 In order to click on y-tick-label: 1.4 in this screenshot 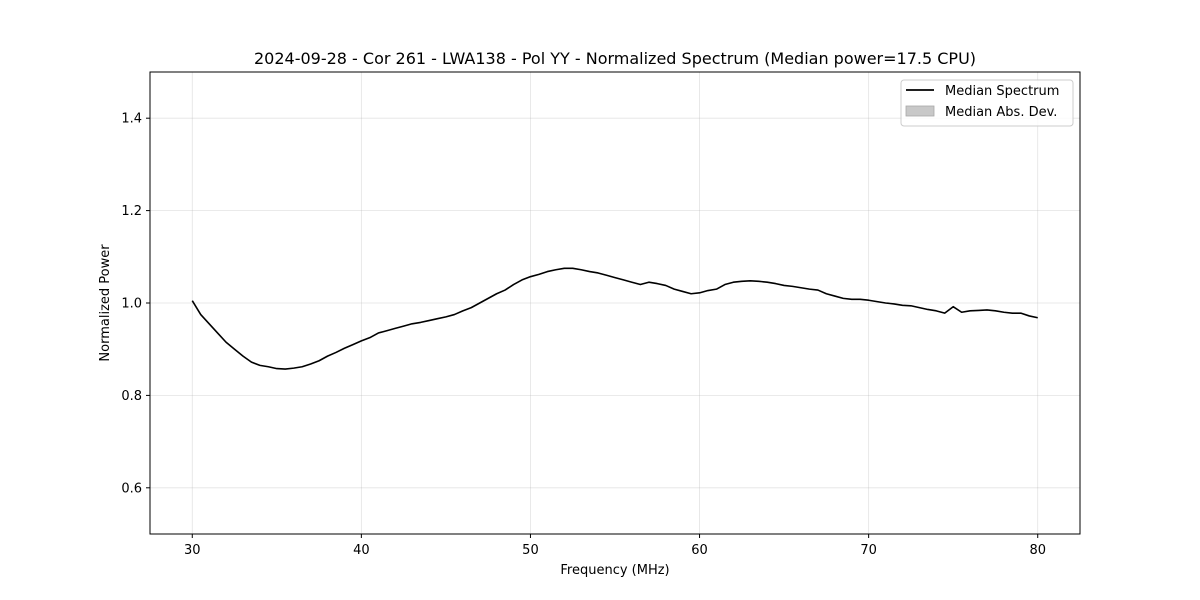, I will do `click(131, 119)`.